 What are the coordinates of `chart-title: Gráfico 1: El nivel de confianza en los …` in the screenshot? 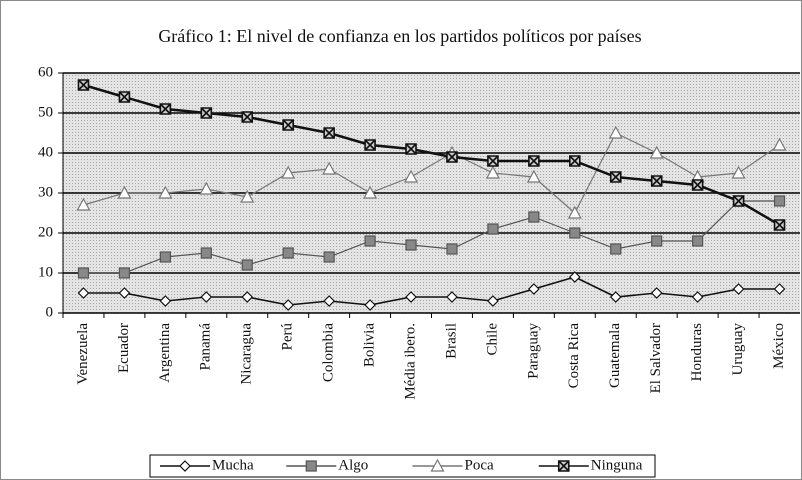 It's located at (399, 36).